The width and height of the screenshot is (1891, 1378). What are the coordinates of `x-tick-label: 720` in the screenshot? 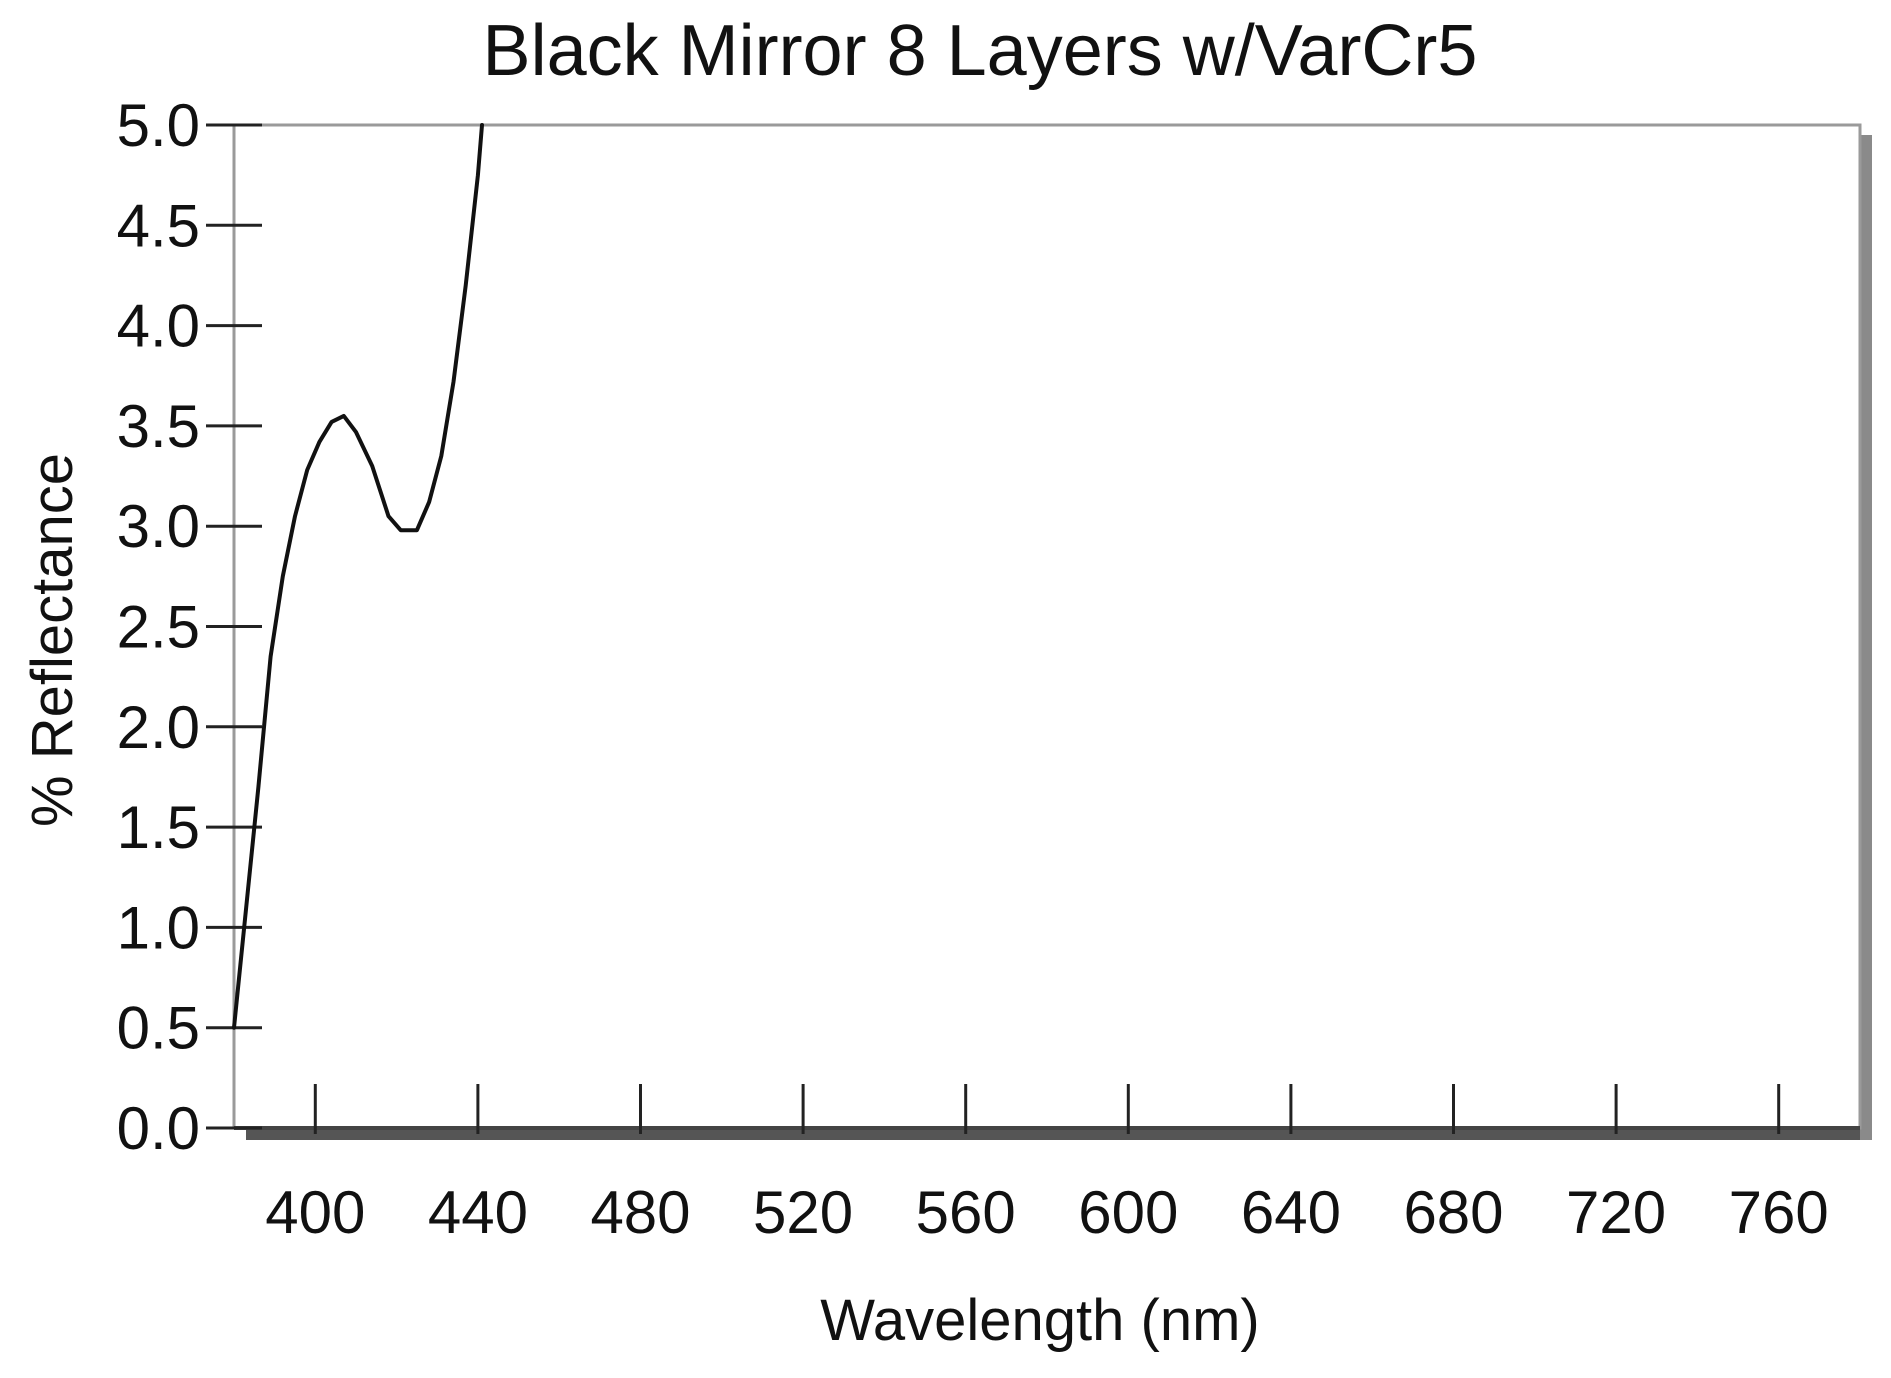 It's located at (1616, 1212).